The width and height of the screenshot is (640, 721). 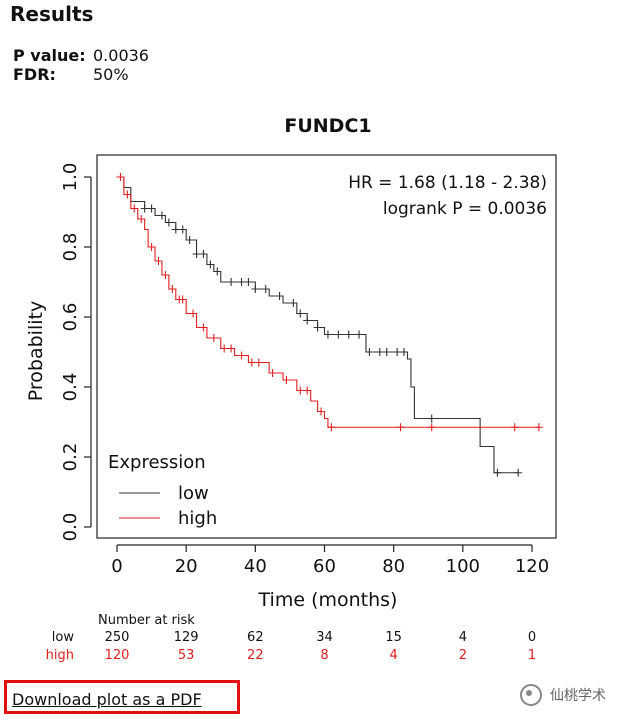 What do you see at coordinates (393, 637) in the screenshot?
I see `risk-cell-low: 15` at bounding box center [393, 637].